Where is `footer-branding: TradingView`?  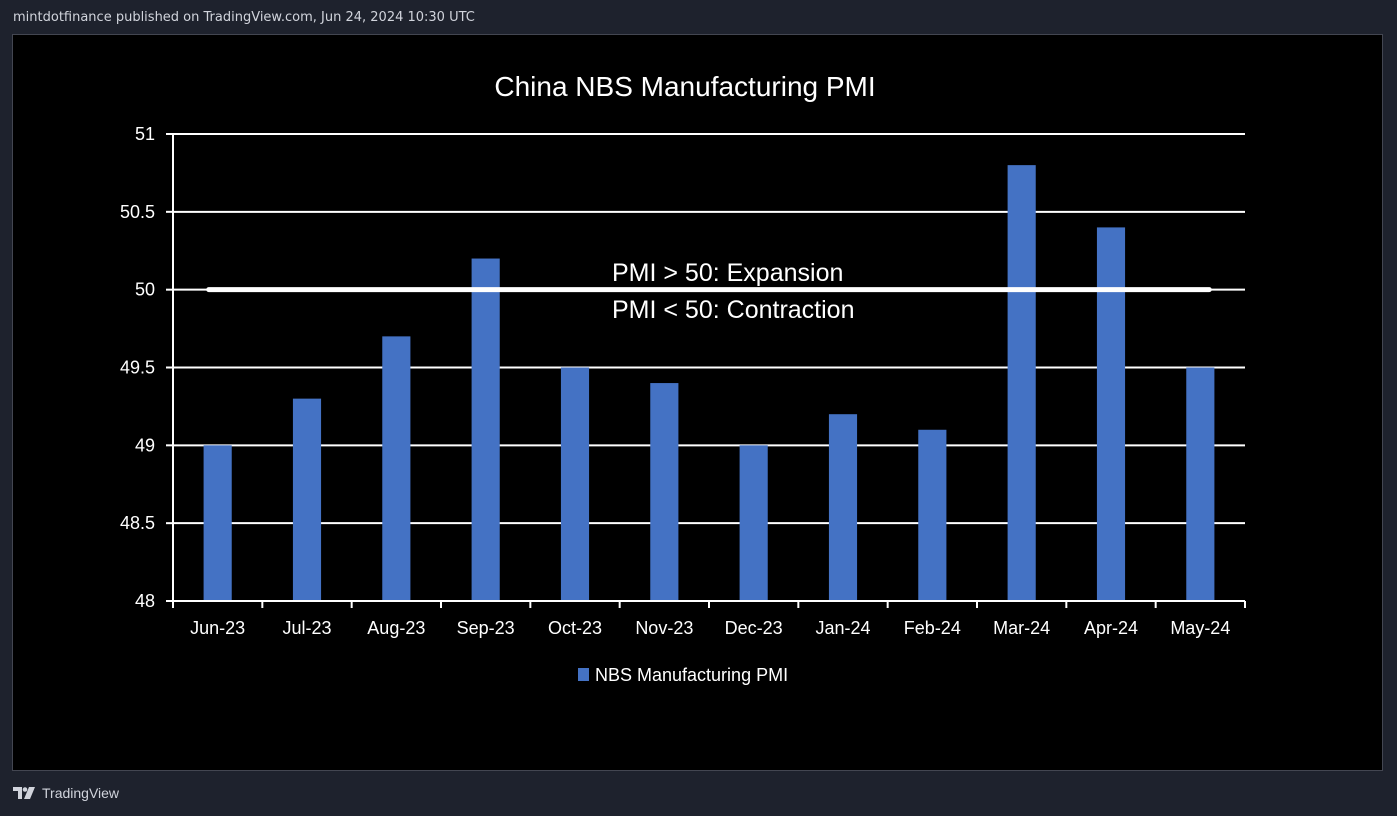 footer-branding: TradingView is located at coordinates (66, 793).